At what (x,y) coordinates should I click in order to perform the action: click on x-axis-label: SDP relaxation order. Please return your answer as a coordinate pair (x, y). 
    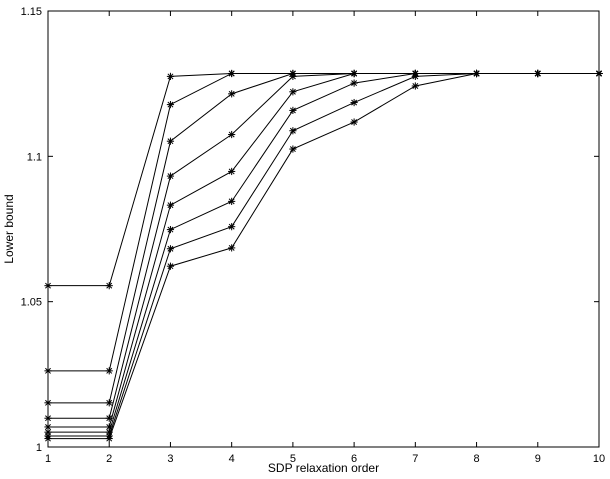
    Looking at the image, I should click on (323, 468).